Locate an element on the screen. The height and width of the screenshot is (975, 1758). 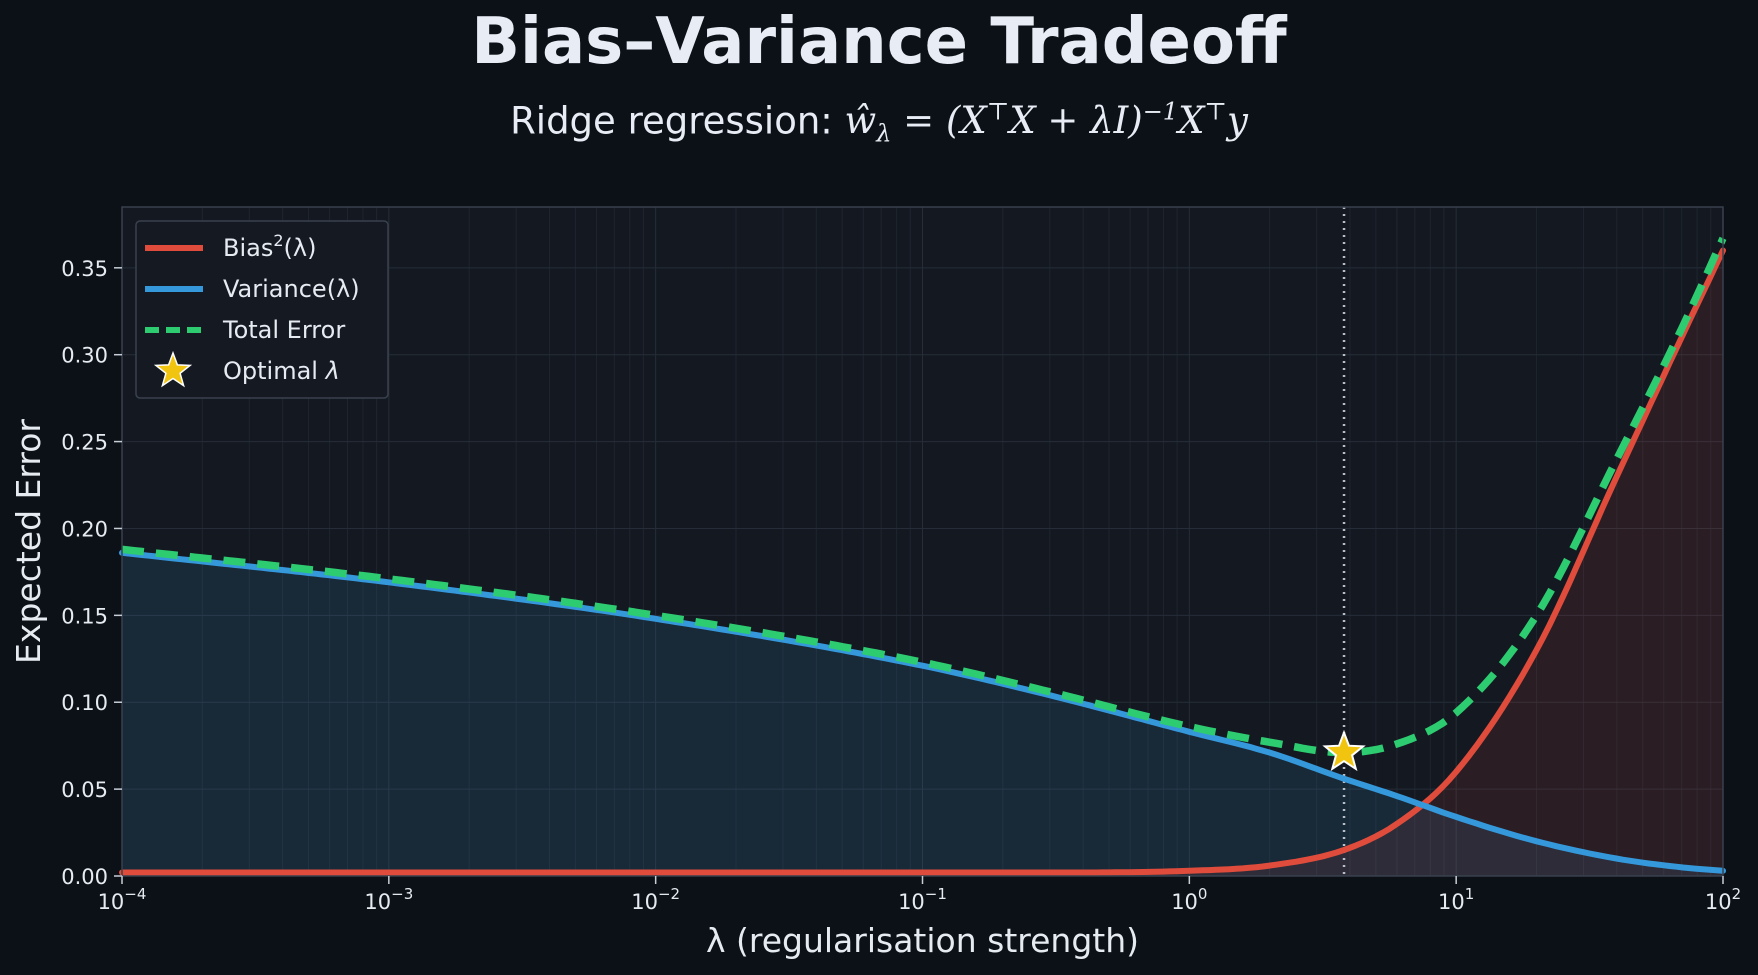
y-tick-label: 0.25 is located at coordinates (84, 443).